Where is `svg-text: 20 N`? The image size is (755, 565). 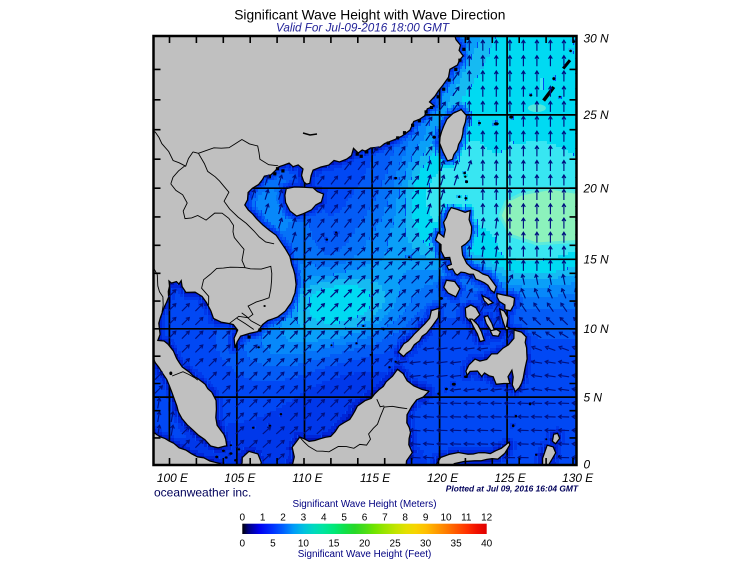 svg-text: 20 N is located at coordinates (596, 189).